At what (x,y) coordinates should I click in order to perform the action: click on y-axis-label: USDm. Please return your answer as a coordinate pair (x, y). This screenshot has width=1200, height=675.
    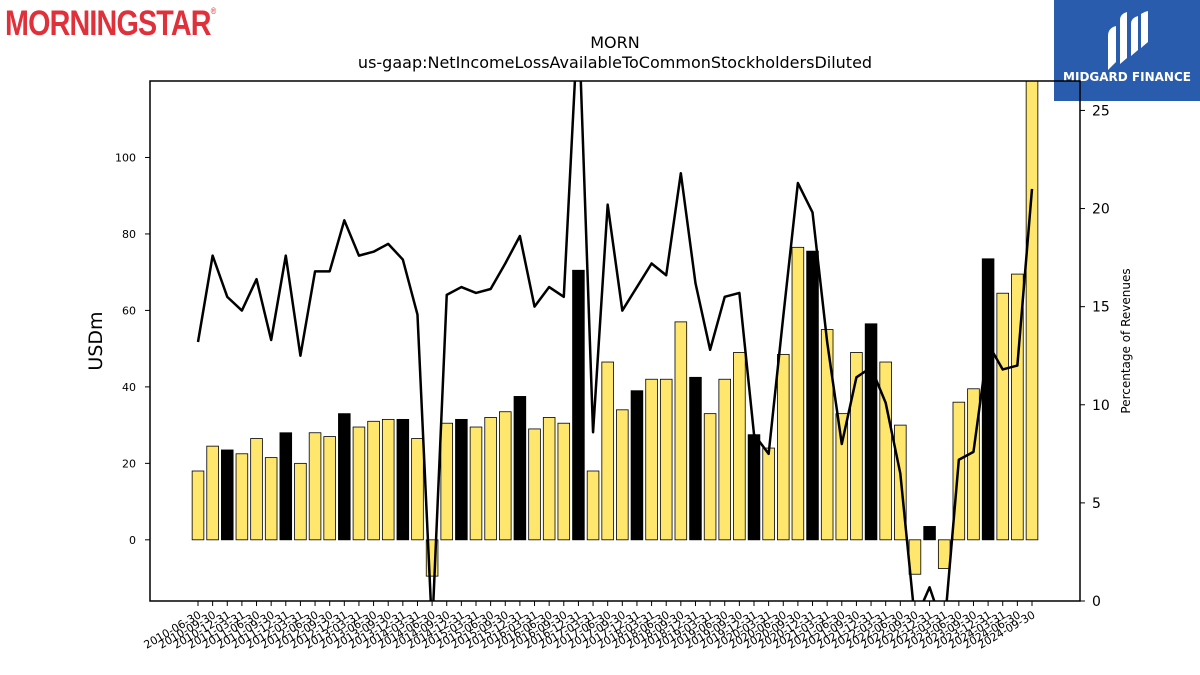
    Looking at the image, I should click on (96, 340).